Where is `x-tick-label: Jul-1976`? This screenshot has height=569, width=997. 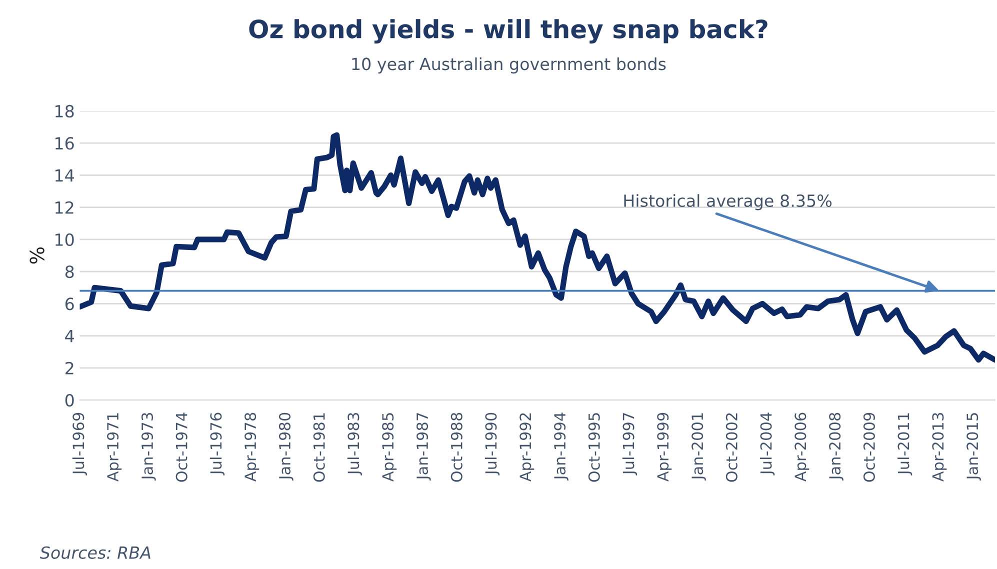 x-tick-label: Jul-1976 is located at coordinates (217, 444).